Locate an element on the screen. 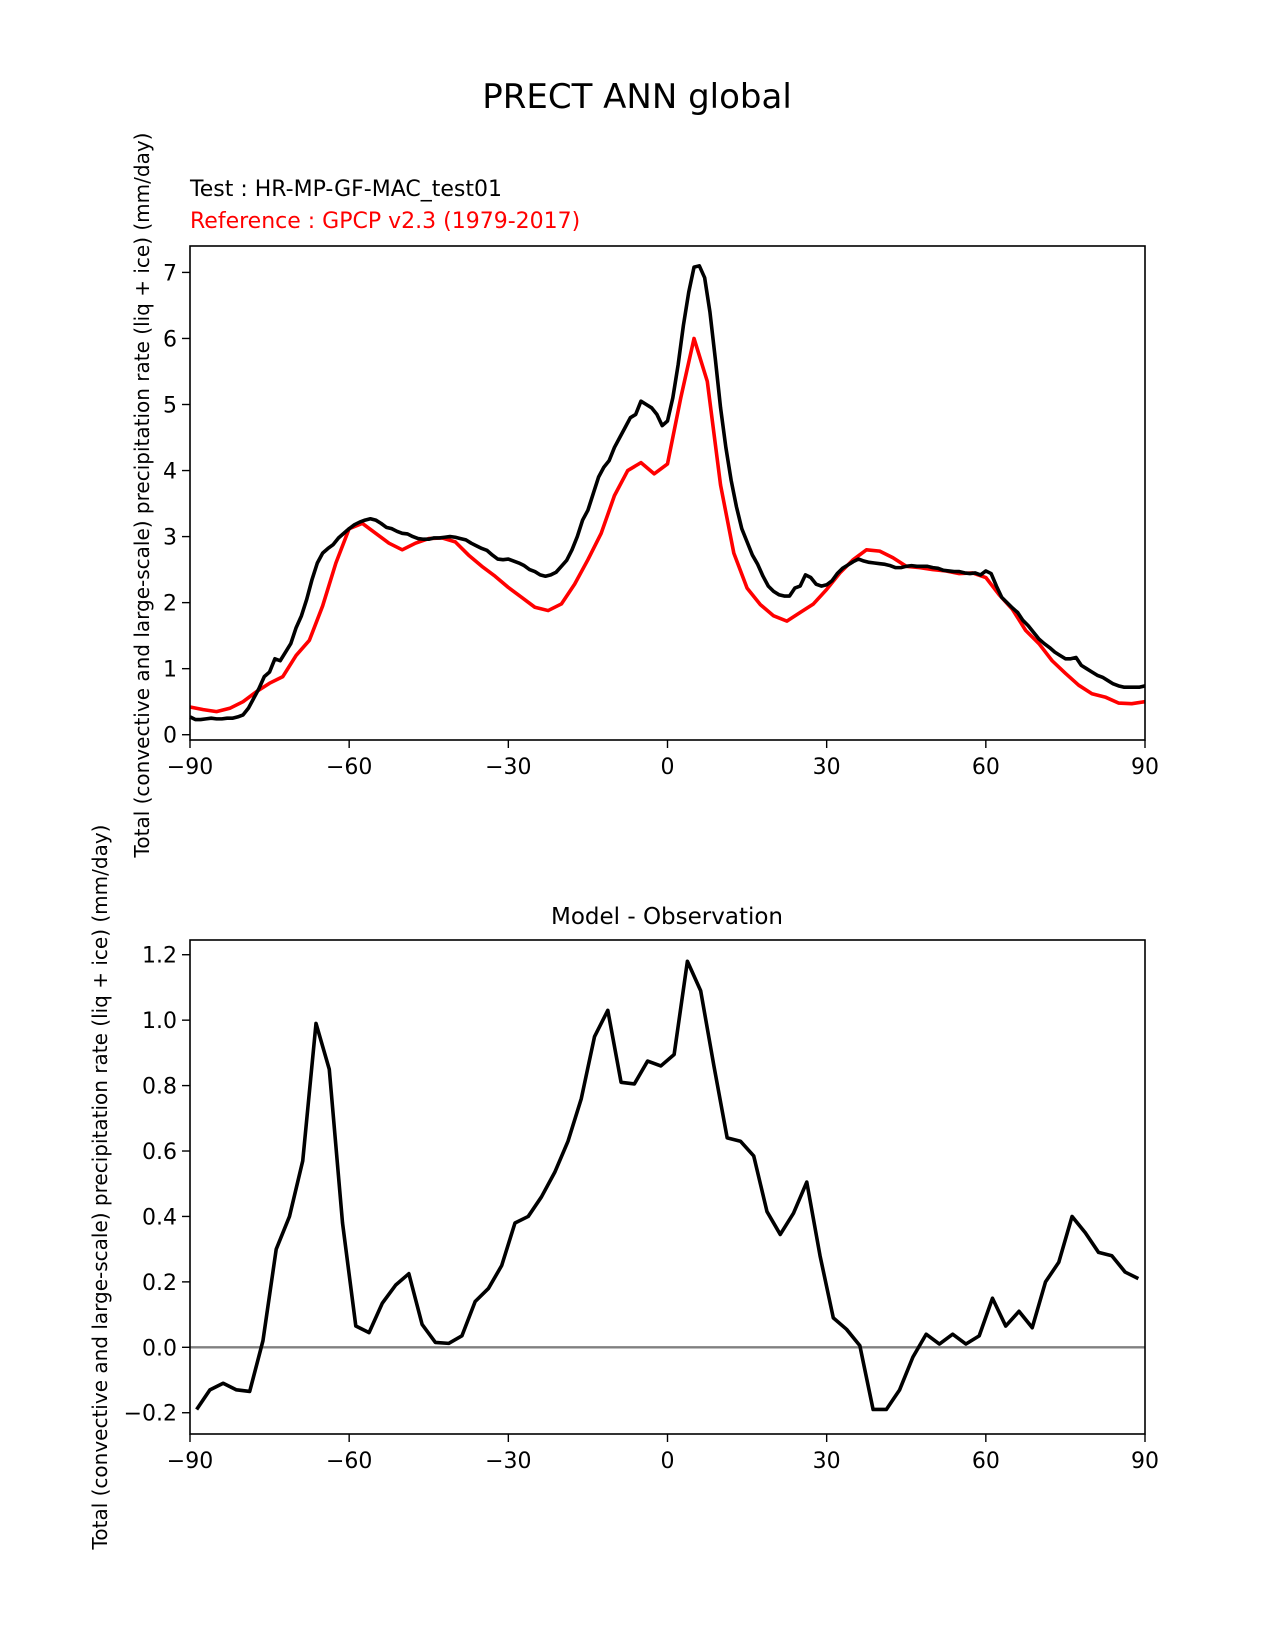 The height and width of the screenshot is (1650, 1275). top-x-tick-label: 30 is located at coordinates (827, 767).